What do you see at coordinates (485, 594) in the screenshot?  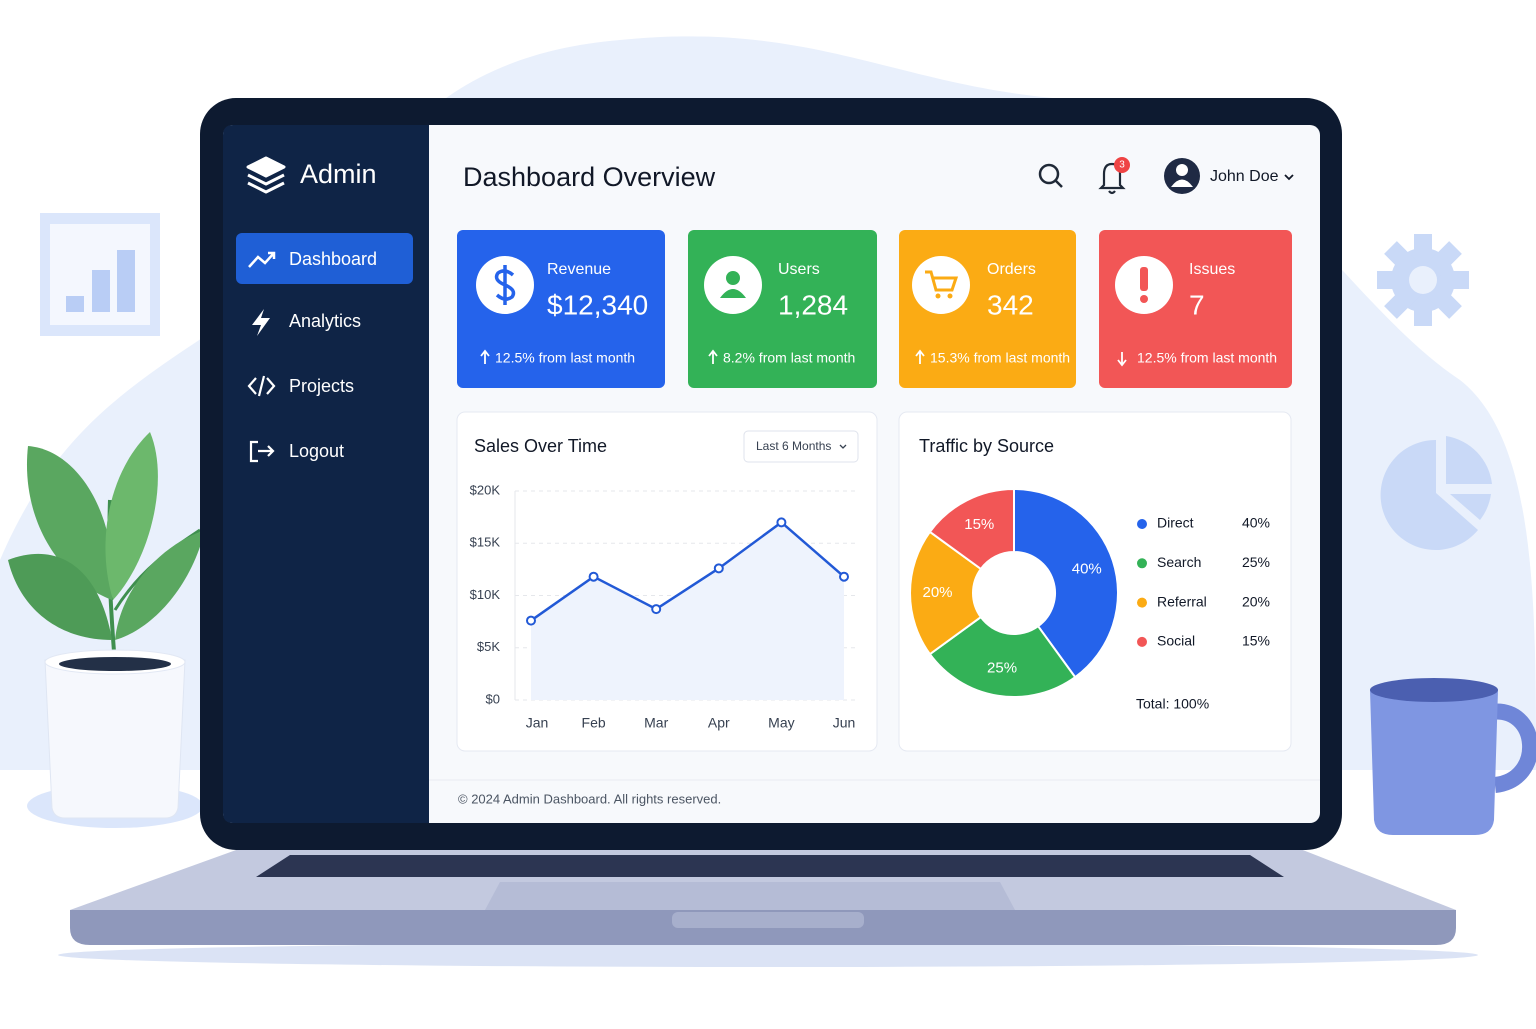 I see `y-tick-label: $10K` at bounding box center [485, 594].